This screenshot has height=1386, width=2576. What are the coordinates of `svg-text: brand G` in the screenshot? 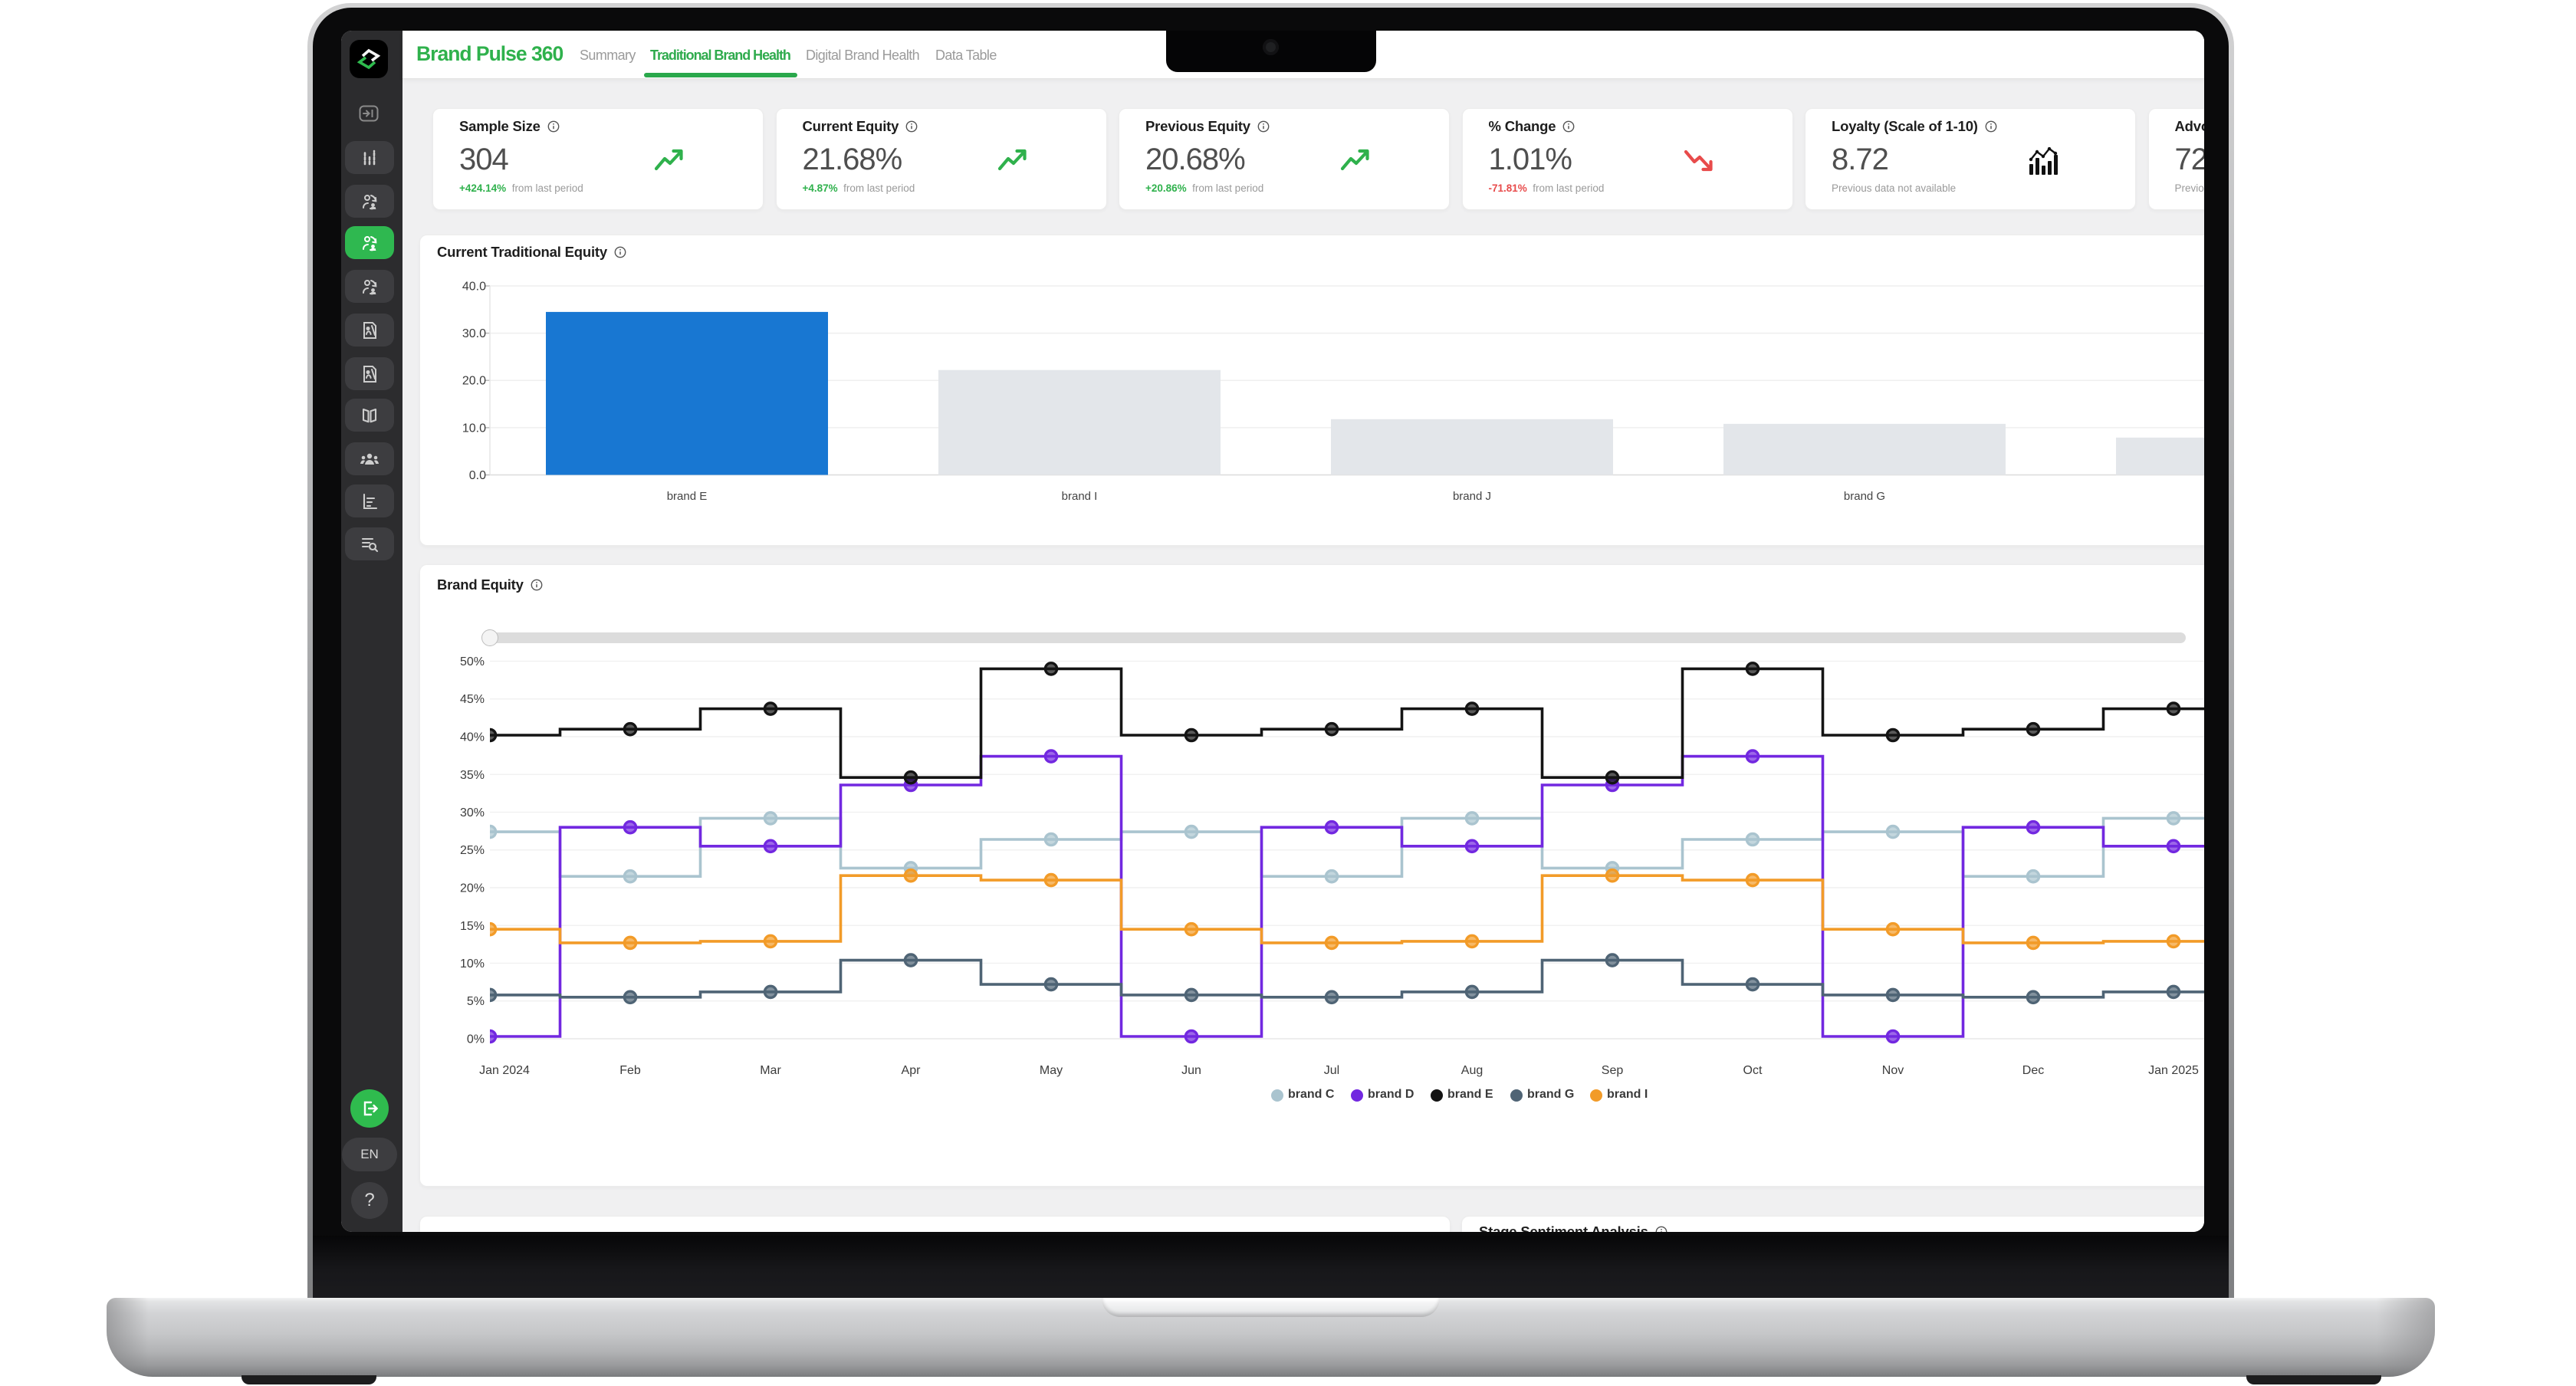 It's located at (1865, 496).